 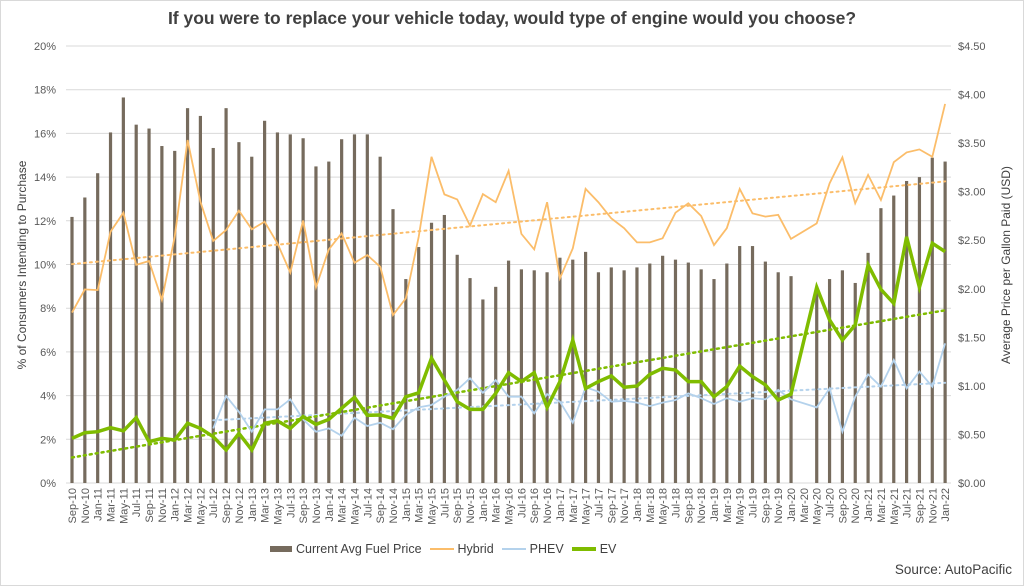 What do you see at coordinates (715, 505) in the screenshot?
I see `x-tick: Jan-19` at bounding box center [715, 505].